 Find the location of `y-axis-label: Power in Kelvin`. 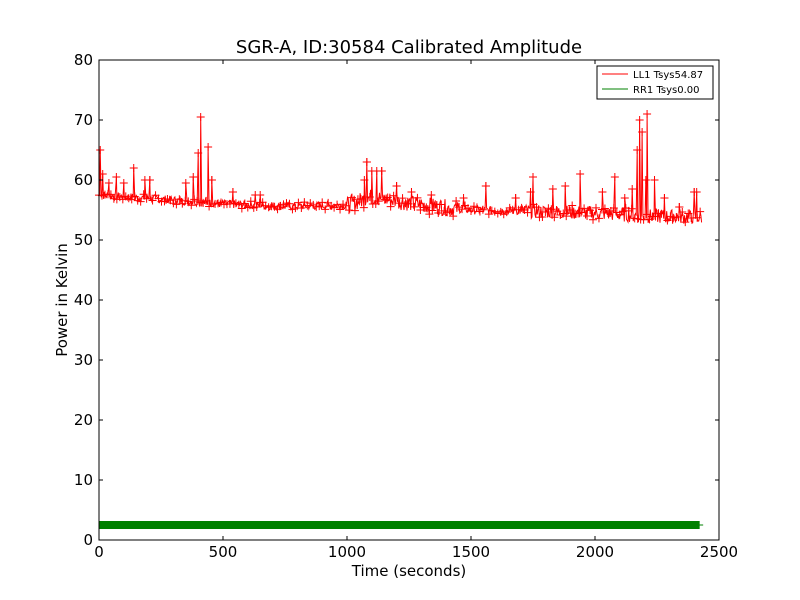

y-axis-label: Power in Kelvin is located at coordinates (62, 300).